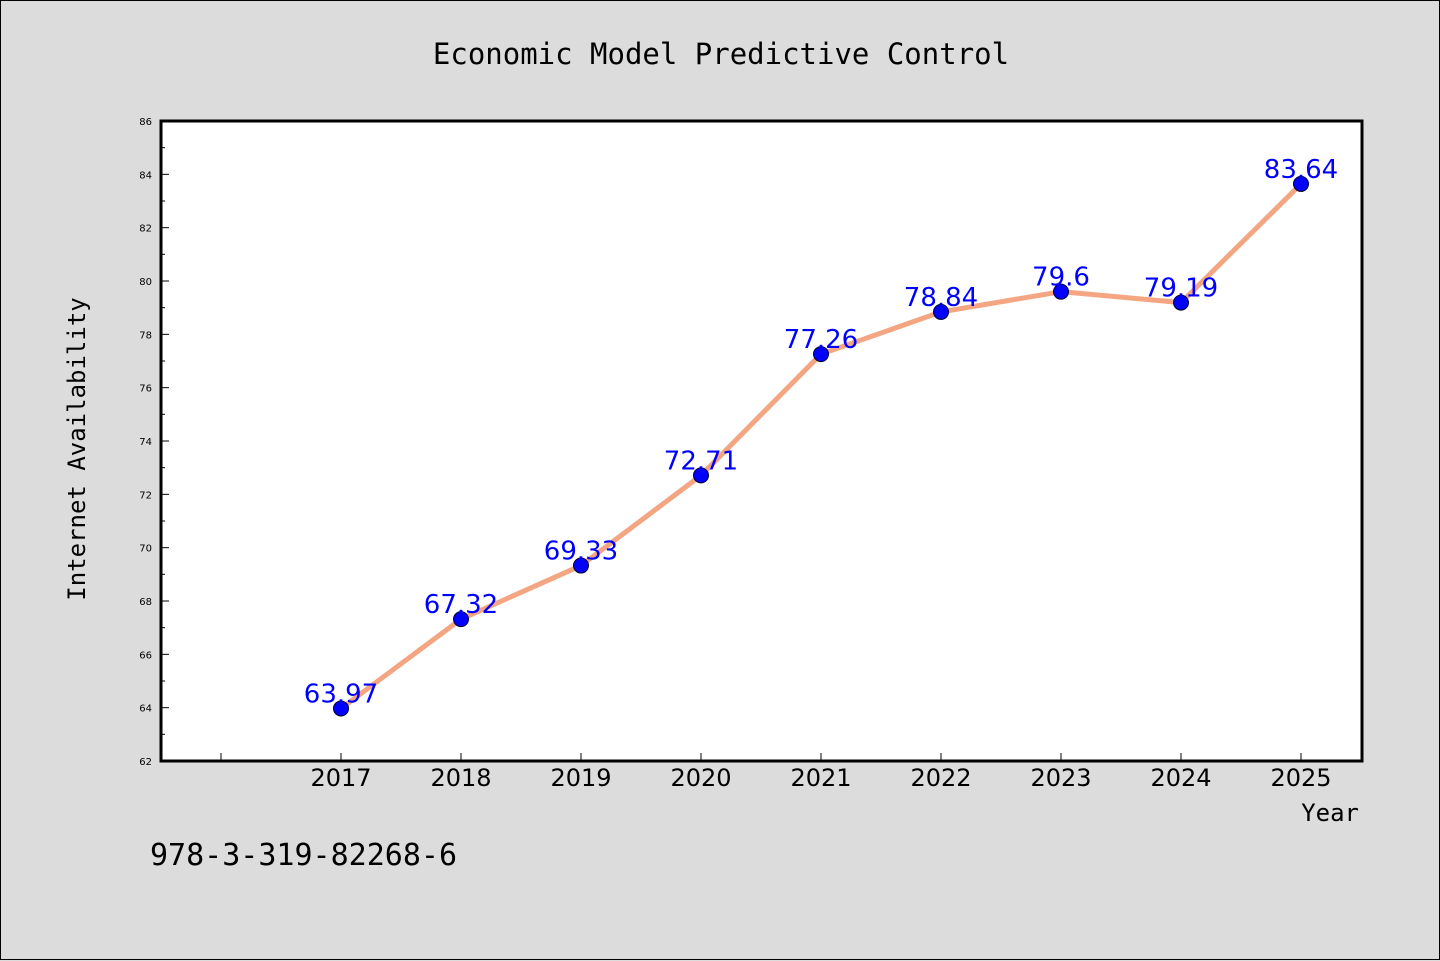  I want to click on x-tick-label: 2018, so click(460, 778).